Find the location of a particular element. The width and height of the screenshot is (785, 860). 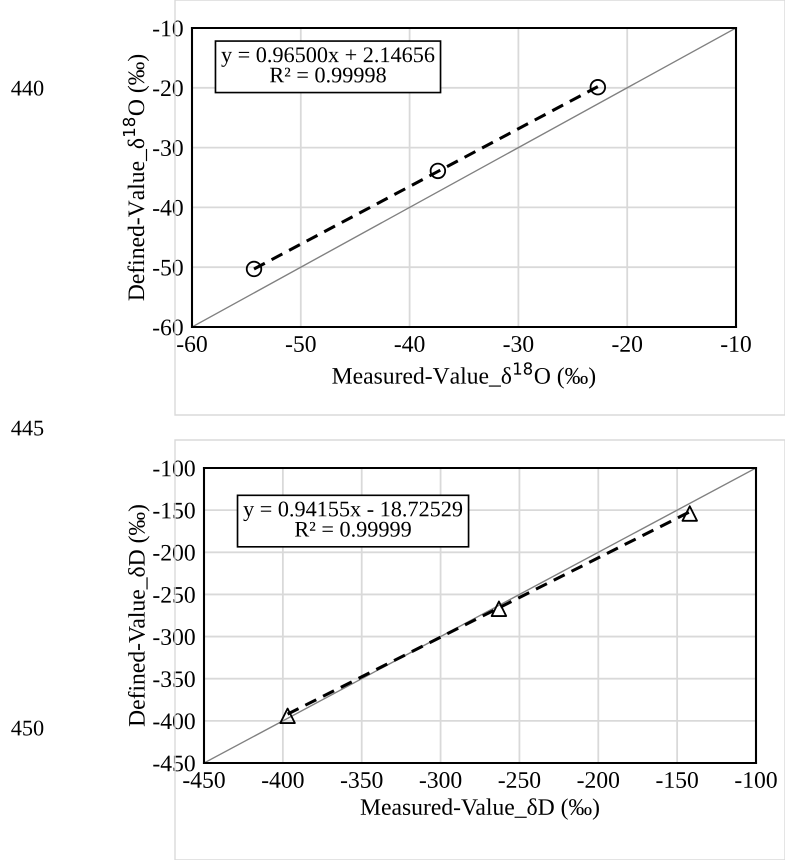

y-axis-title: Defined-Value_δD (‰) is located at coordinates (139, 615).